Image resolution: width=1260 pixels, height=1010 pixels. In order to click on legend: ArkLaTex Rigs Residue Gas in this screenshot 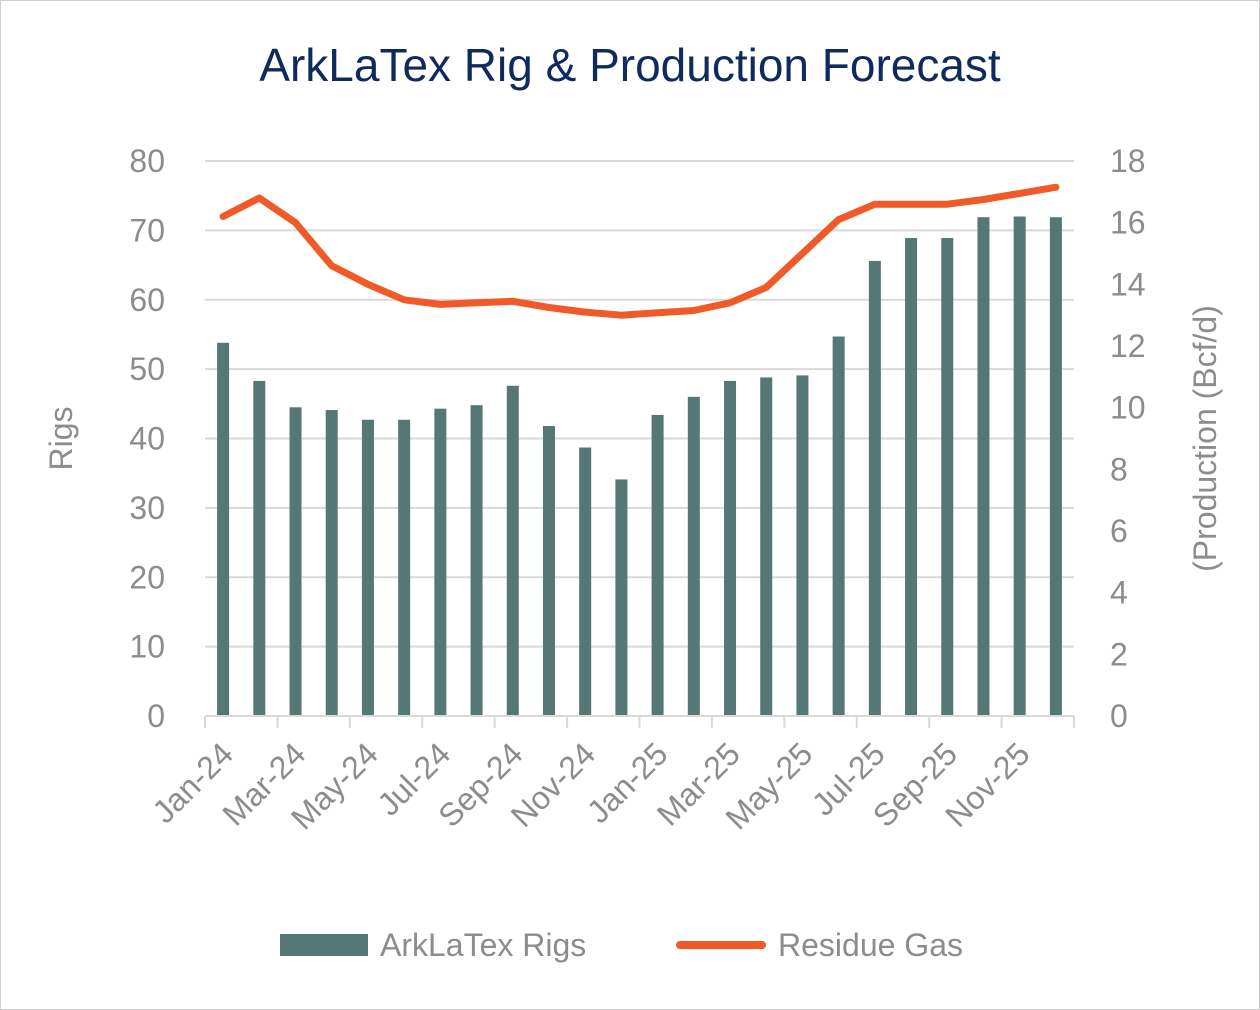, I will do `click(630, 945)`.